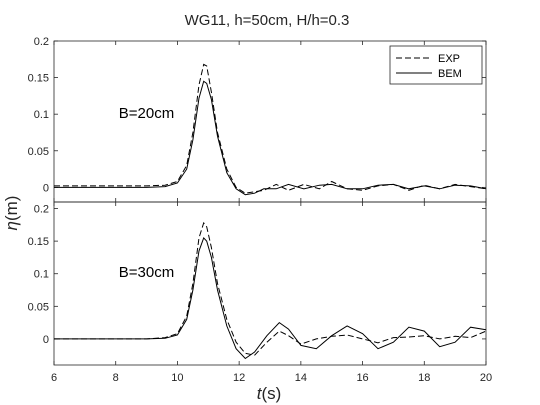 This screenshot has width=540, height=405. What do you see at coordinates (424, 378) in the screenshot?
I see `x-tick-label: 18` at bounding box center [424, 378].